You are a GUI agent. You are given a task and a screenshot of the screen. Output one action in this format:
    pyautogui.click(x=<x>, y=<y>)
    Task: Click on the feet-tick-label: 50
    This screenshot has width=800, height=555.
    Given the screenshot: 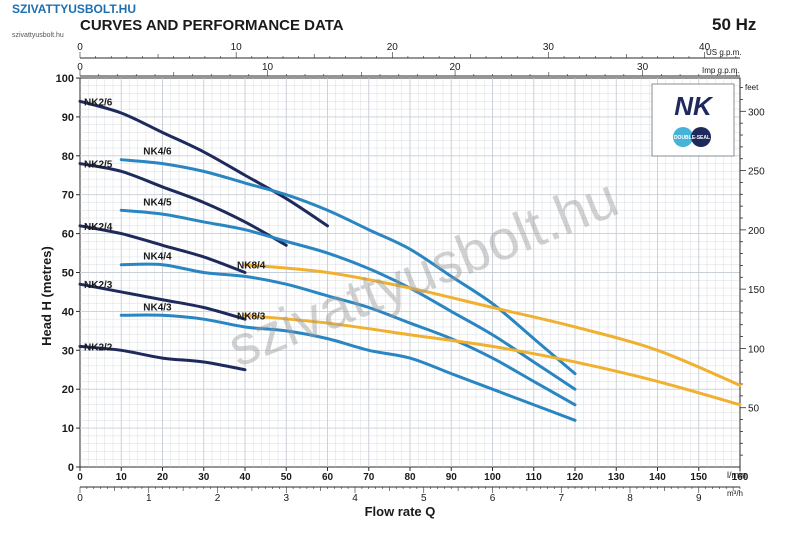 What is the action you would take?
    pyautogui.click(x=754, y=409)
    